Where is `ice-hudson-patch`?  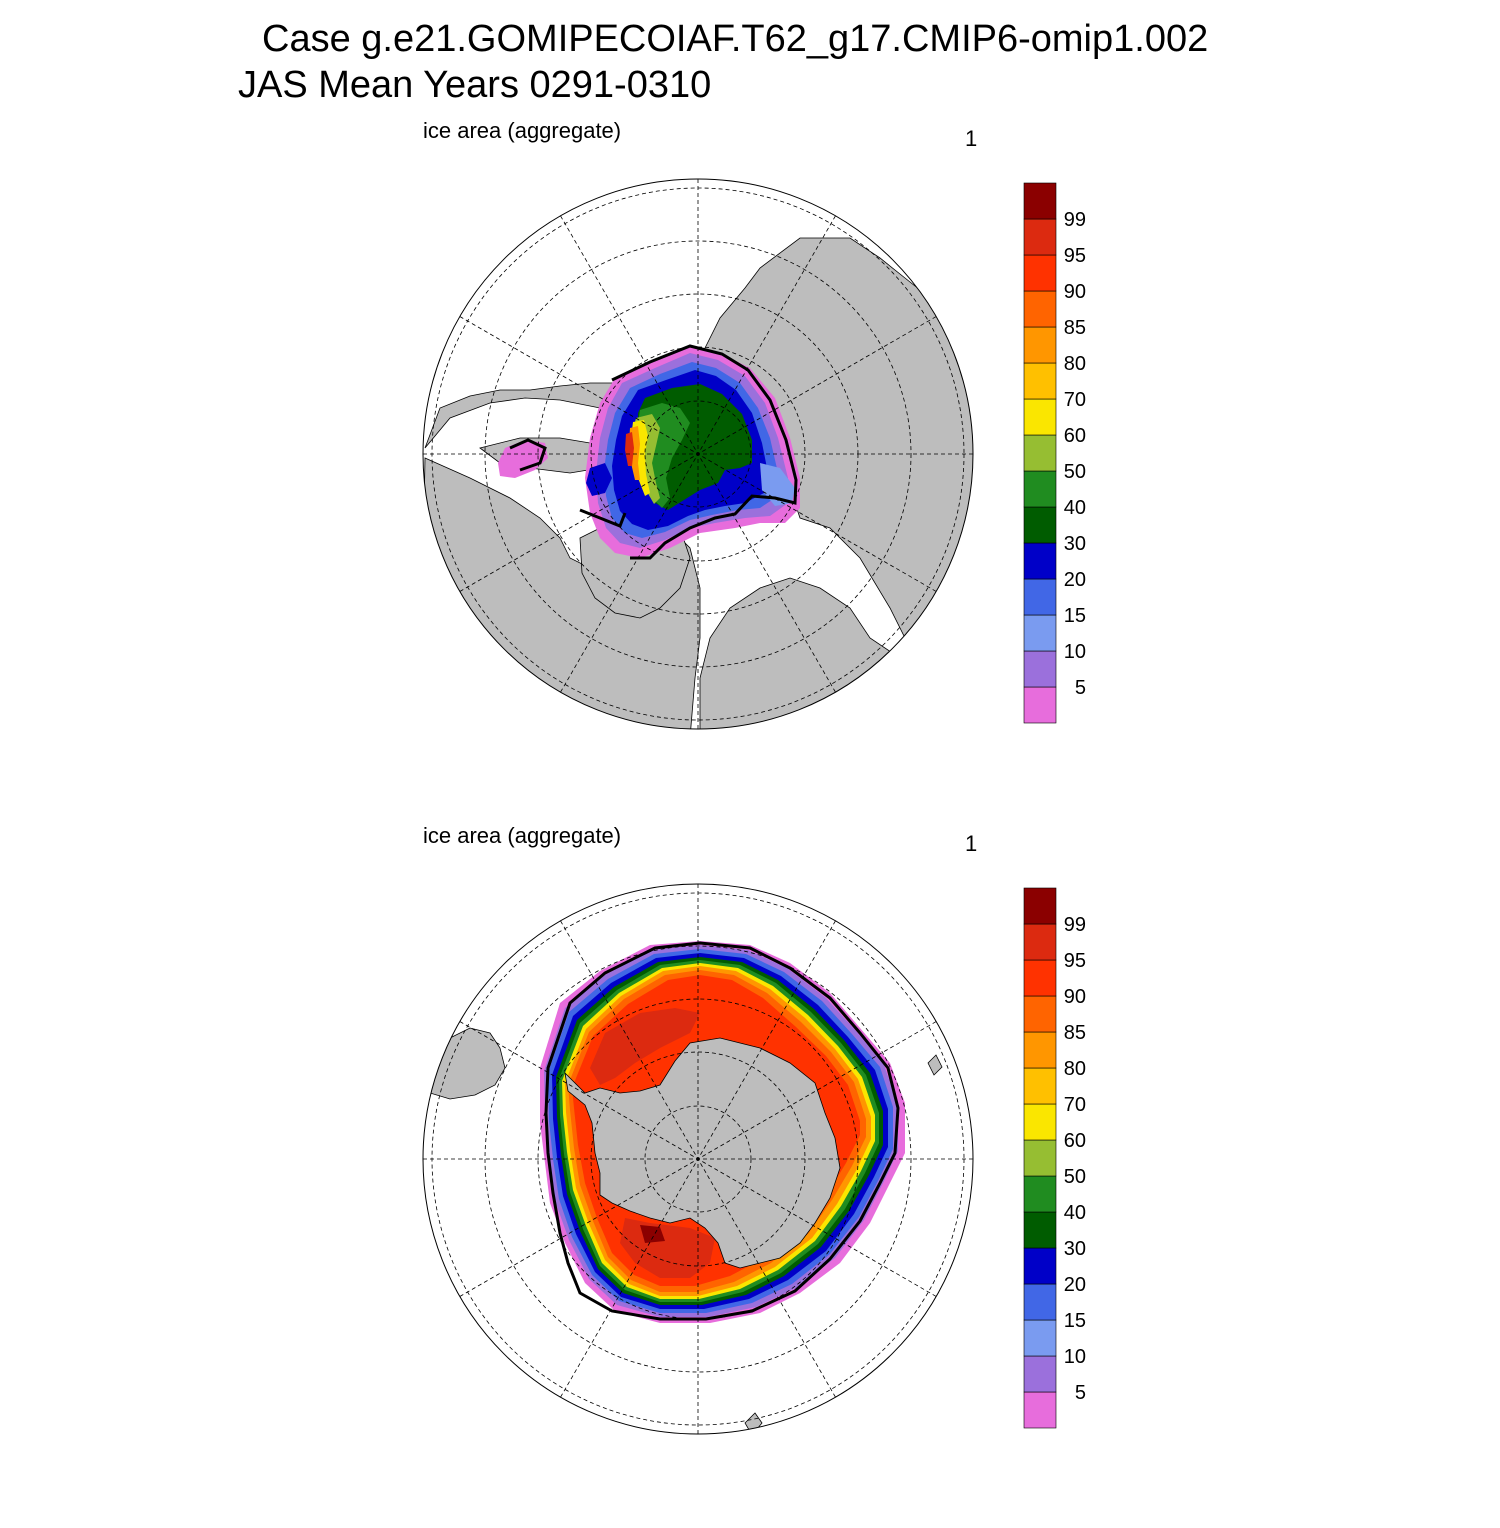
ice-hudson-patch is located at coordinates (523, 459).